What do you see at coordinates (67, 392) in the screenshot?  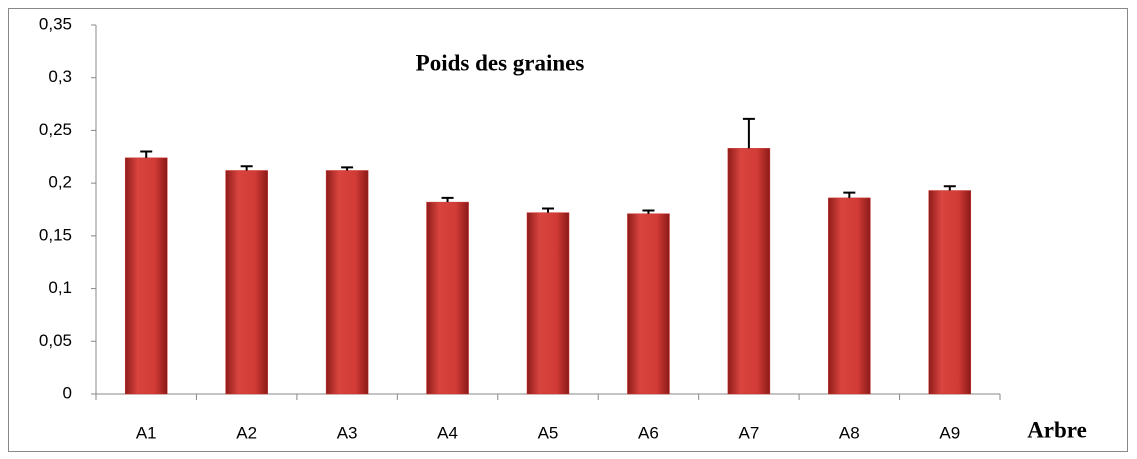 I see `y-tick-label: 0` at bounding box center [67, 392].